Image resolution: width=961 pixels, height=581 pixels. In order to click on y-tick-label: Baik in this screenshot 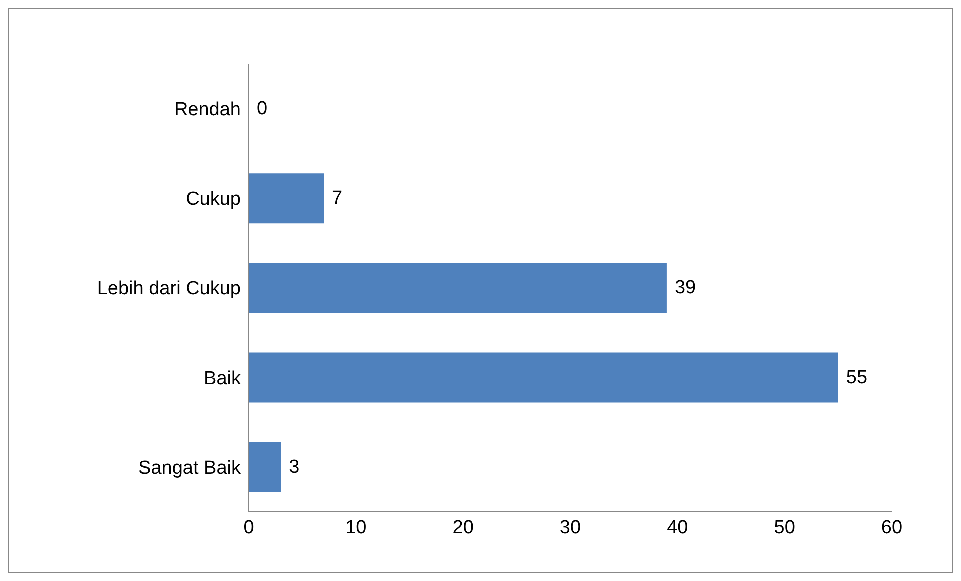, I will do `click(223, 379)`.